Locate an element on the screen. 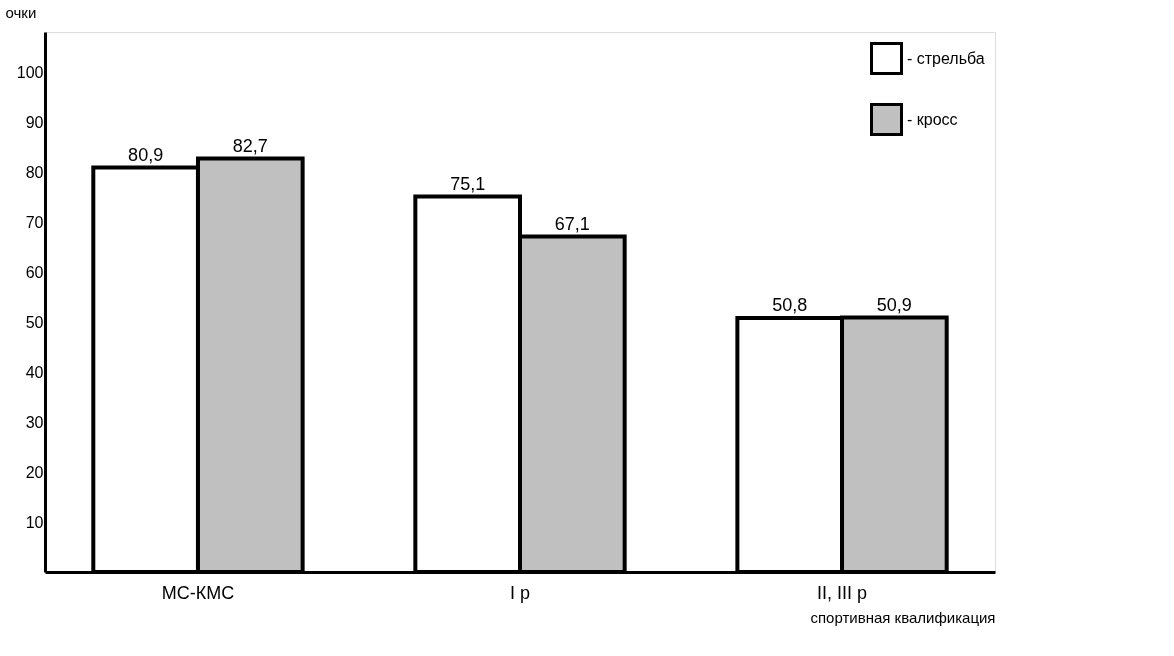 The width and height of the screenshot is (1174, 656). data-label: 50,9 is located at coordinates (894, 304).